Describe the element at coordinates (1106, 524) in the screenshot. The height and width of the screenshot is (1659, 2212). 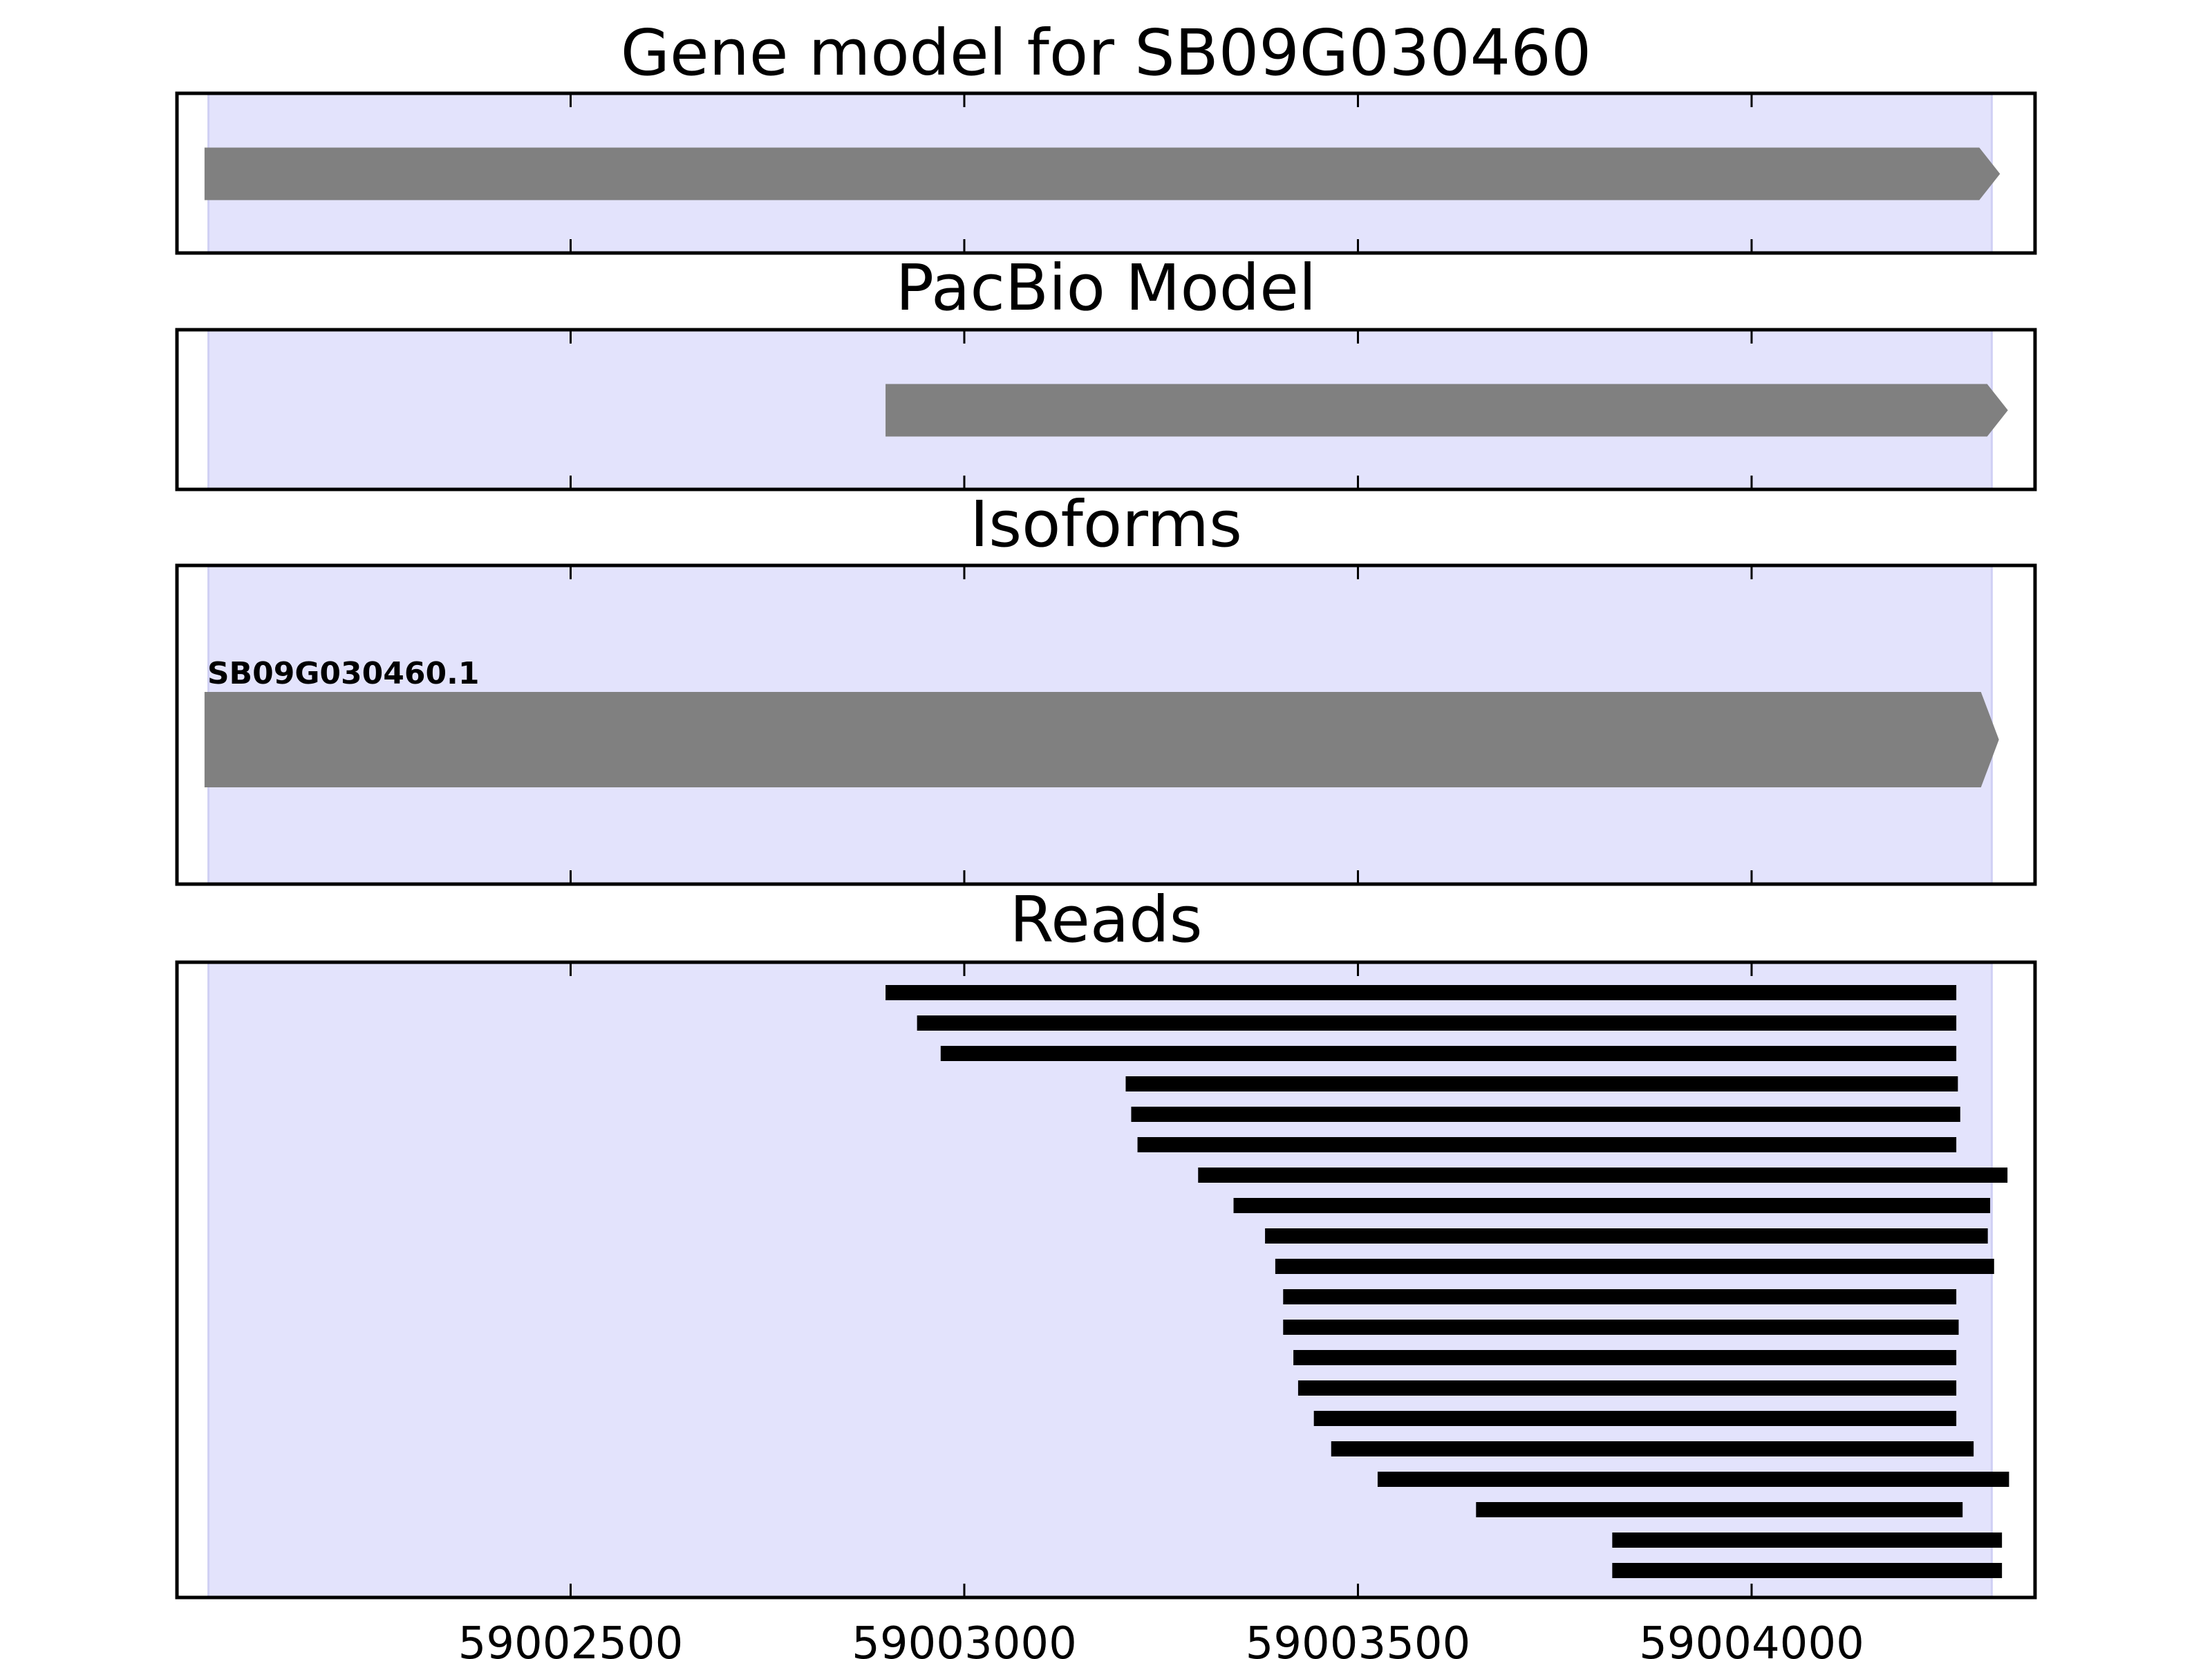
I see `panel-title: Isoforms` at that location.